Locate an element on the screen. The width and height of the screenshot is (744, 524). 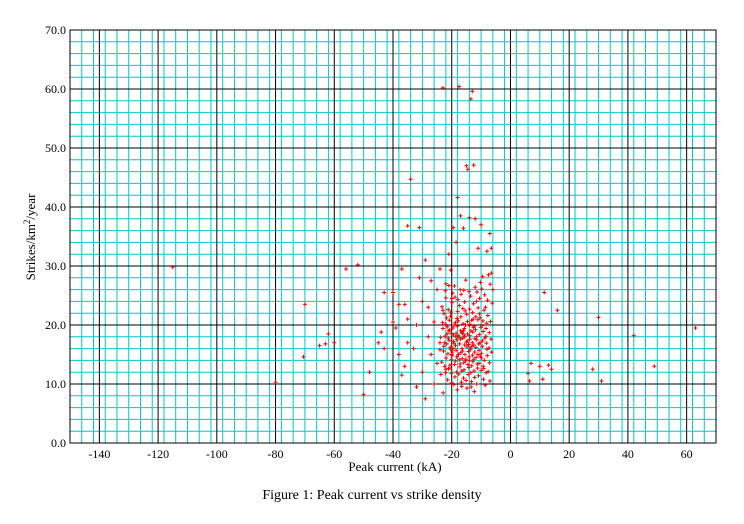
x-tick-label: 60 is located at coordinates (687, 454).